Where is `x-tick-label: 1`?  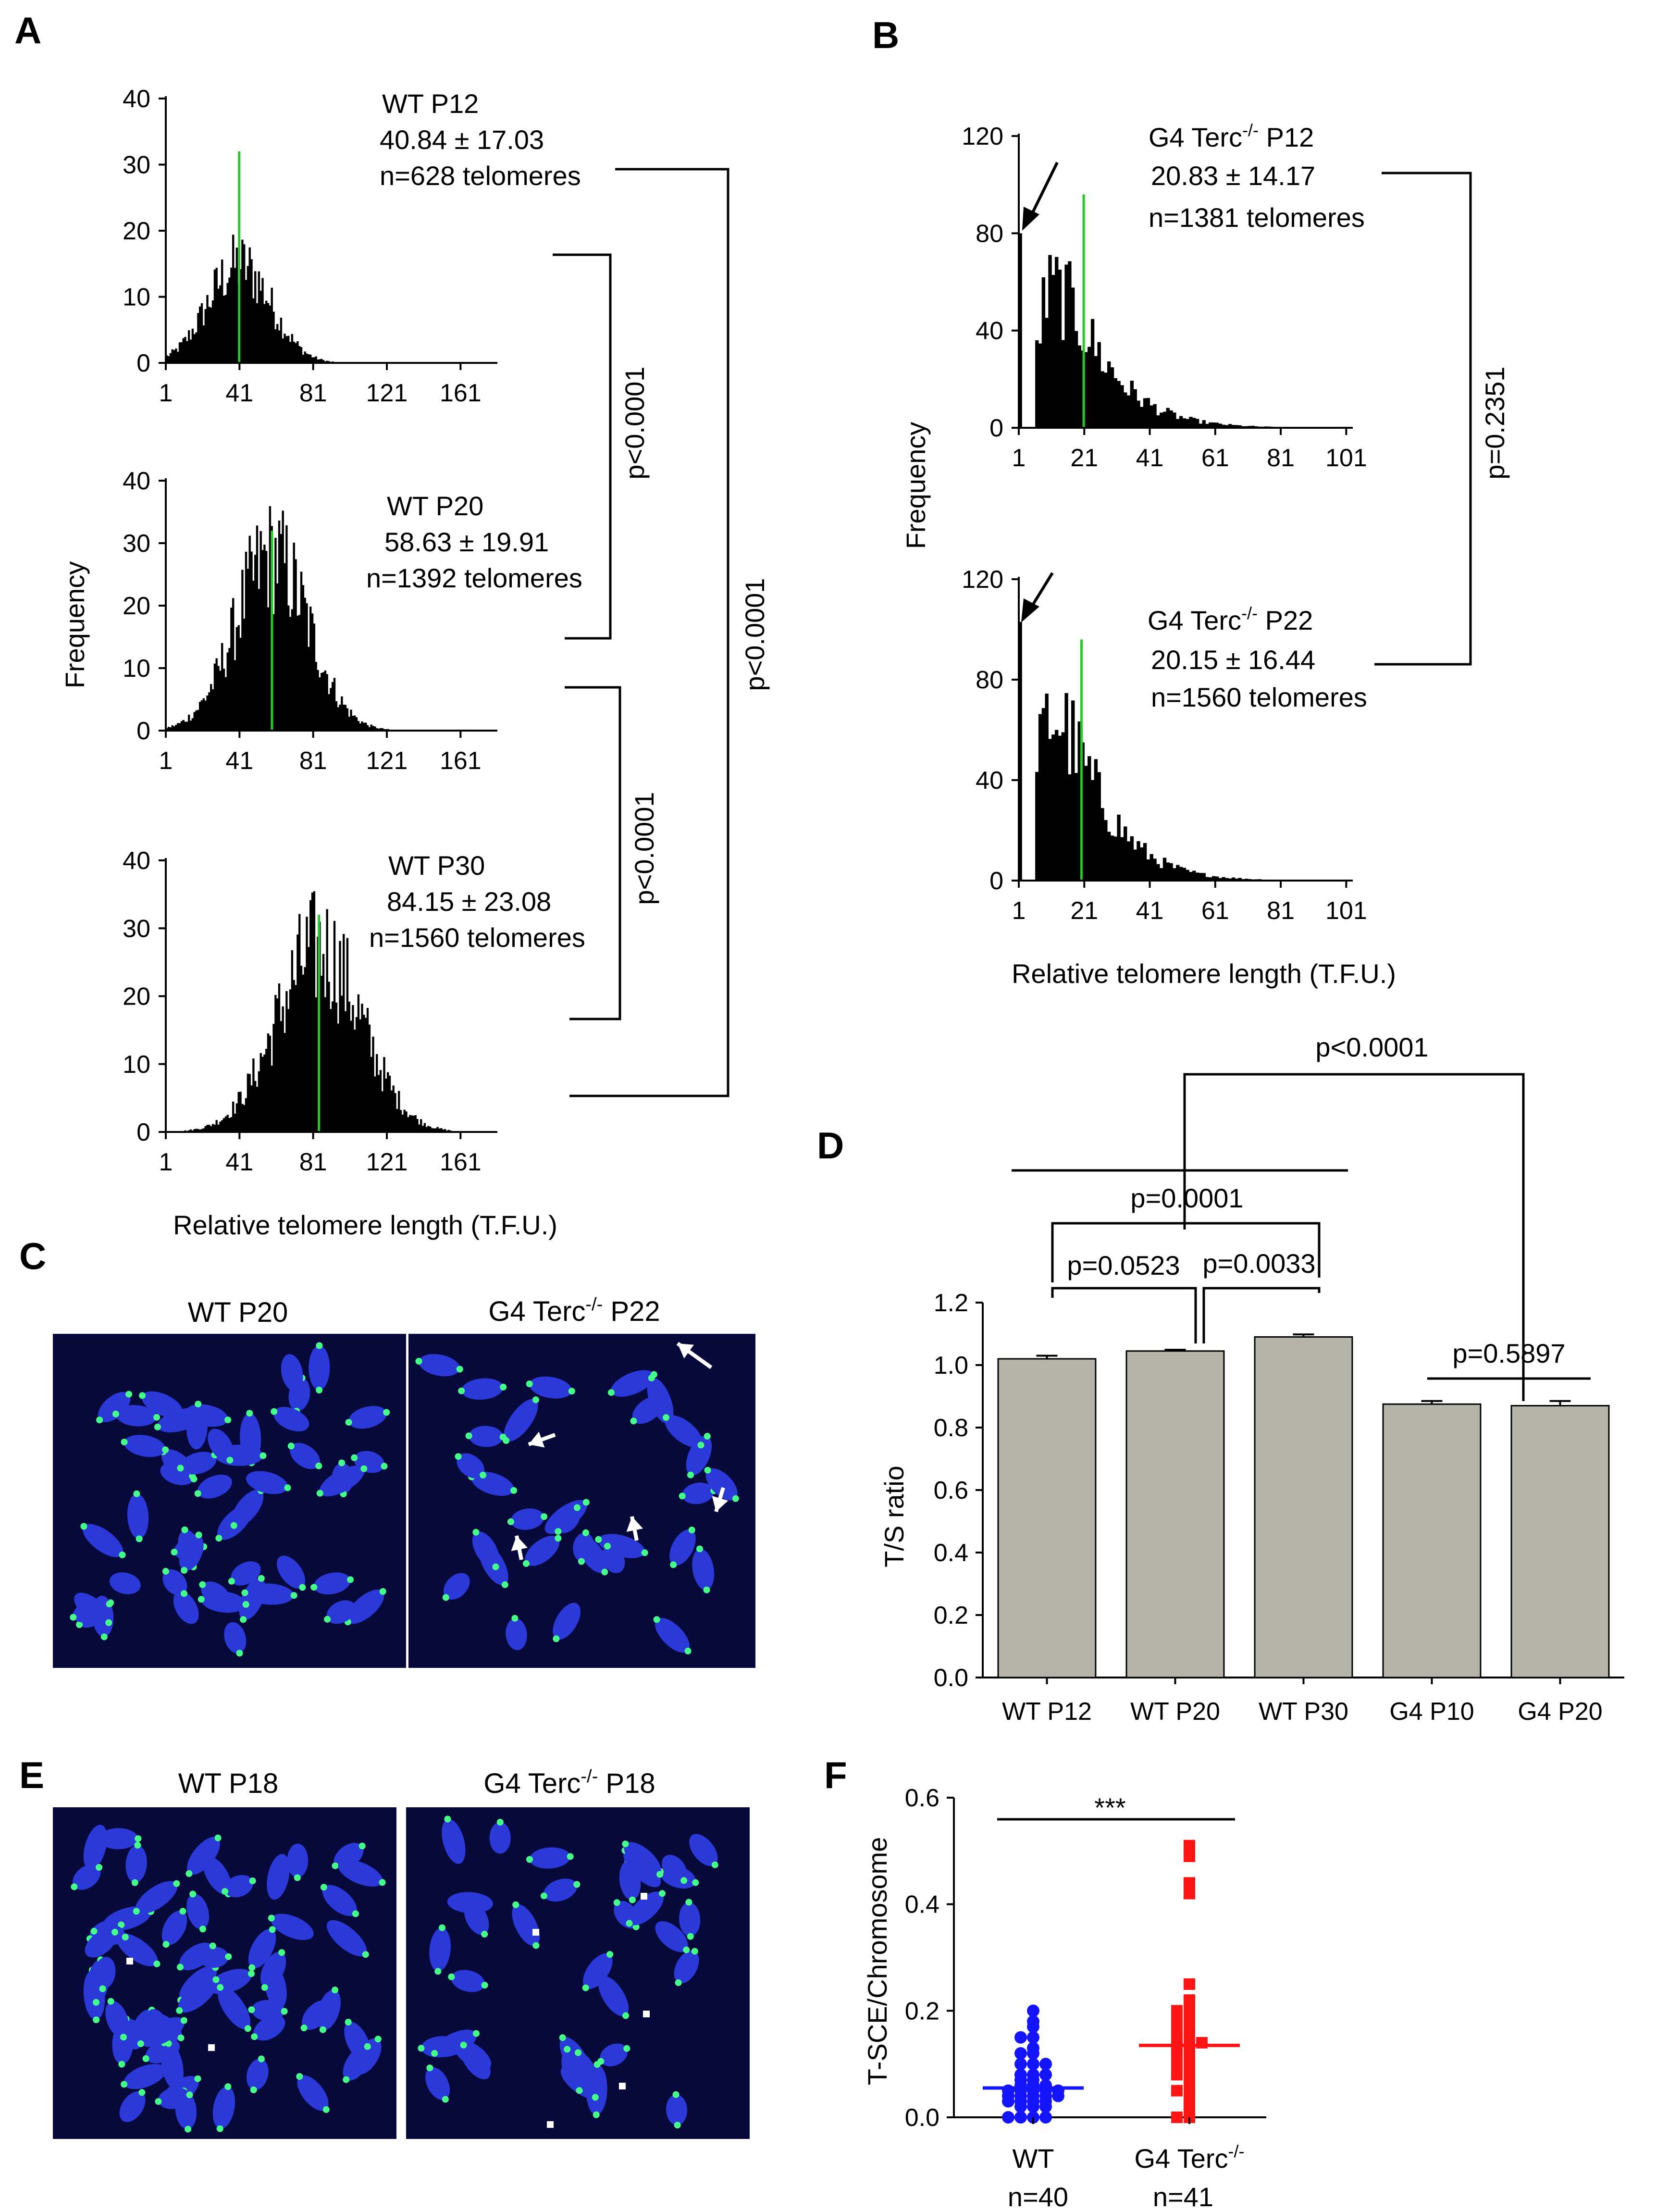 x-tick-label: 1 is located at coordinates (166, 761).